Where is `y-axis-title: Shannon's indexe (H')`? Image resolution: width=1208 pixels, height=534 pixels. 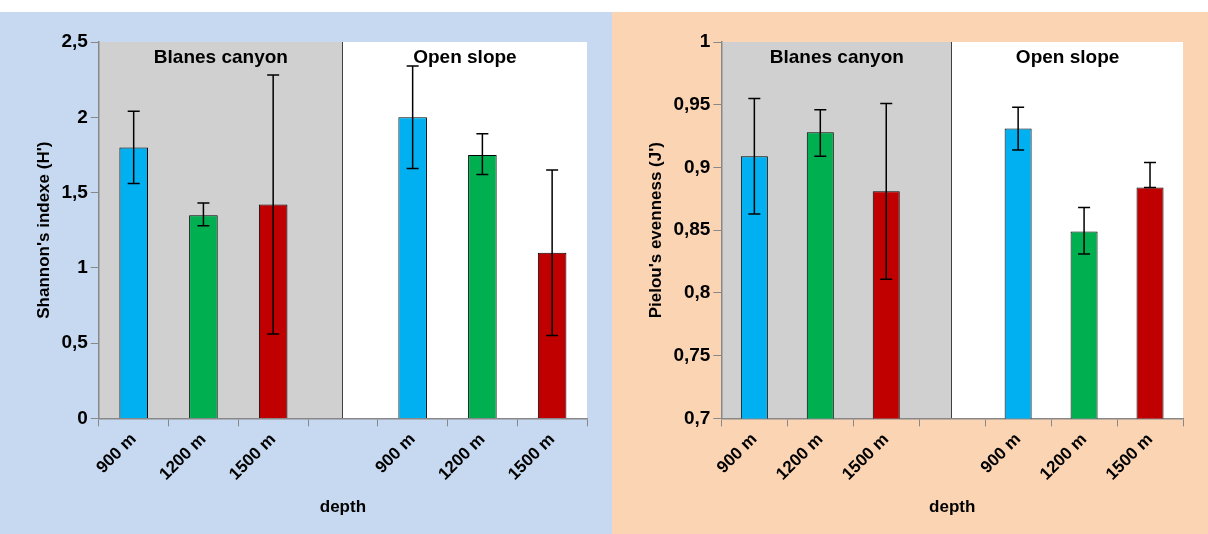
y-axis-title: Shannon's indexe (H') is located at coordinates (43, 230).